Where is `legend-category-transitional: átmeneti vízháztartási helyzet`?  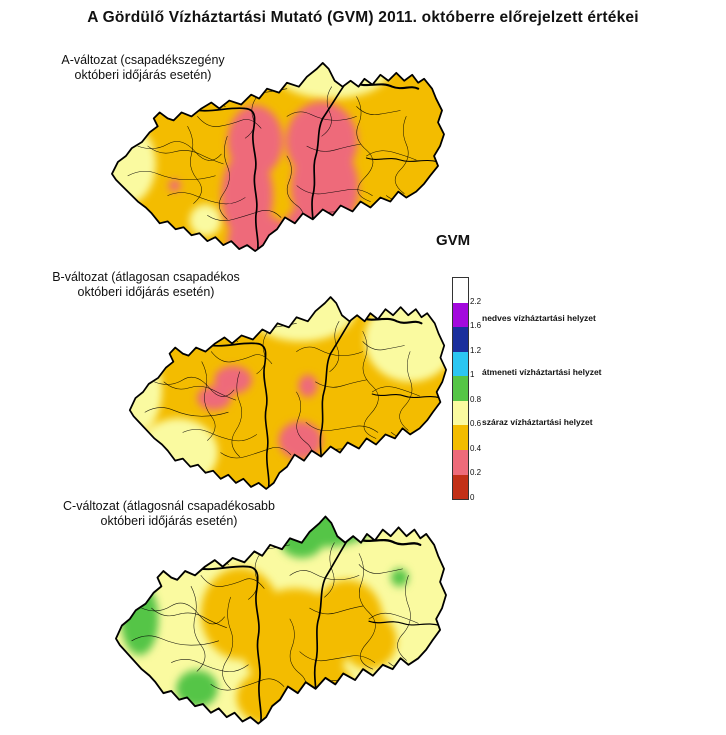 legend-category-transitional: átmeneti vízháztartási helyzet is located at coordinates (542, 372).